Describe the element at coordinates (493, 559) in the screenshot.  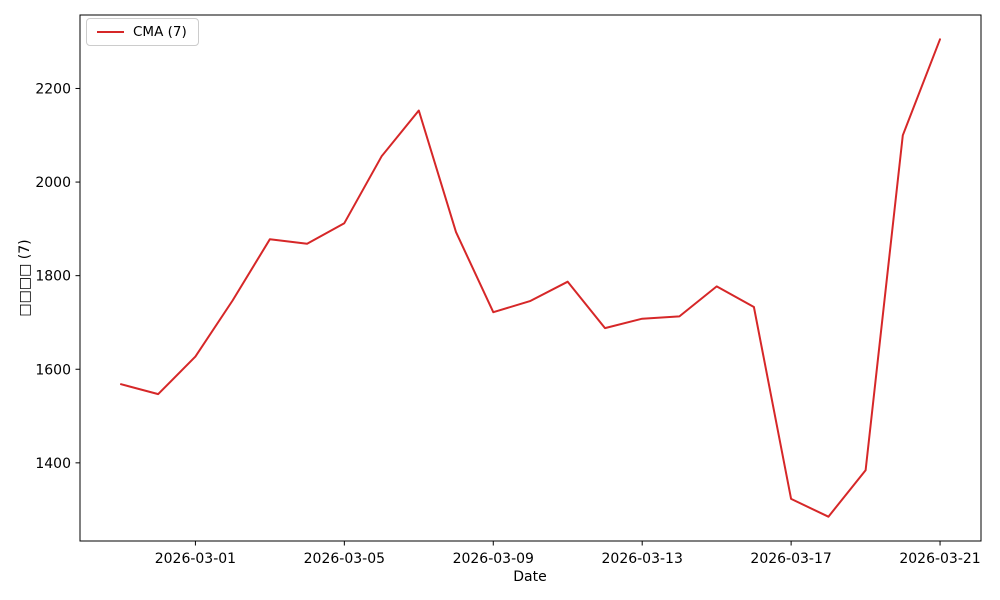
I see `x-tick-label: 2026-03-09` at that location.